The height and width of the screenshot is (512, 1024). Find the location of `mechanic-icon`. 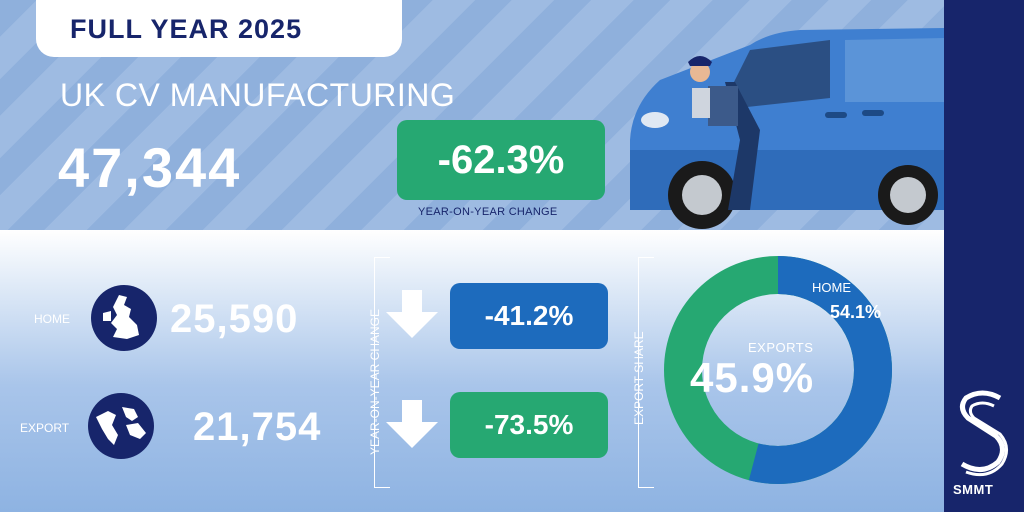

mechanic-icon is located at coordinates (724, 133).